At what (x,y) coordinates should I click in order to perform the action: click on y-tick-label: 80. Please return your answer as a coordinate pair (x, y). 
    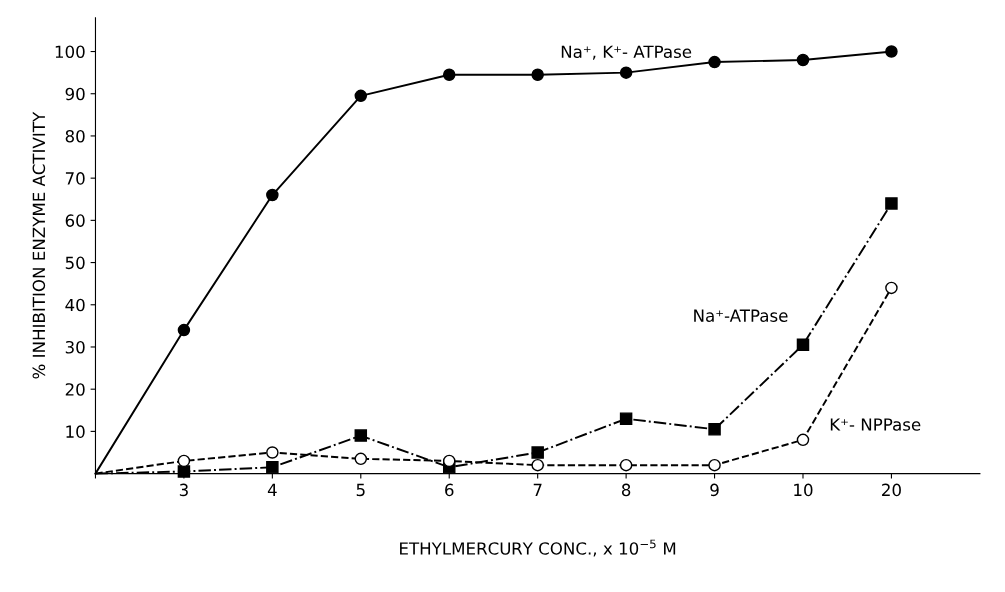
    Looking at the image, I should click on (75, 136).